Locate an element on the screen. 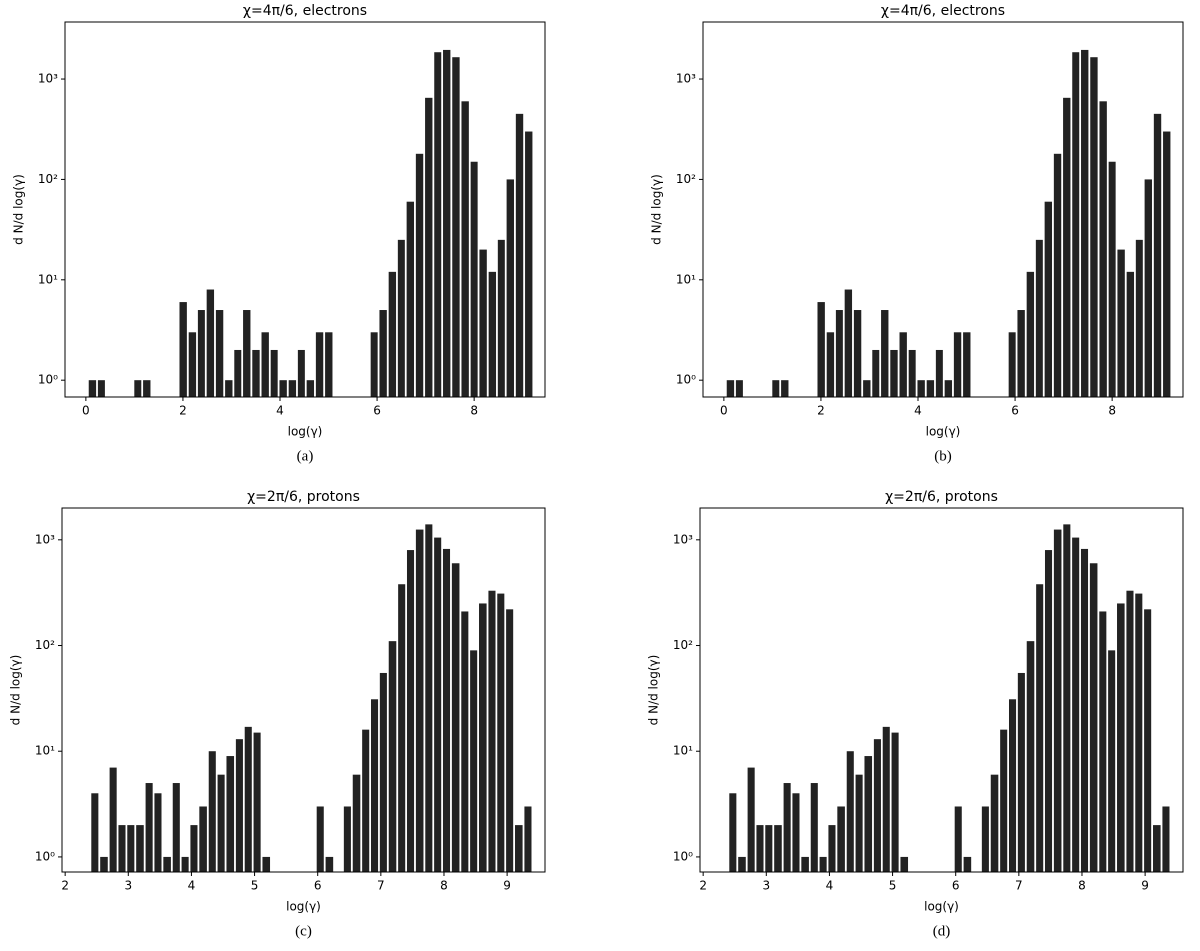 Image resolution: width=1200 pixels, height=951 pixels. y-tick-label: 10³ is located at coordinates (683, 539).